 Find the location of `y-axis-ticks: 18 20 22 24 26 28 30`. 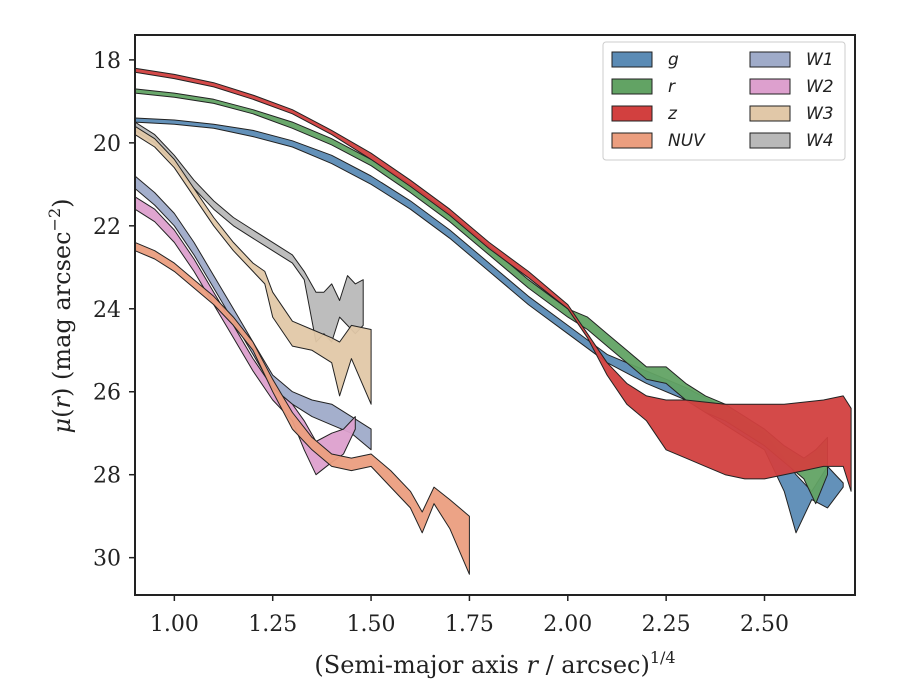

y-axis-ticks: 18 20 22 24 26 28 30 is located at coordinates (114, 310).